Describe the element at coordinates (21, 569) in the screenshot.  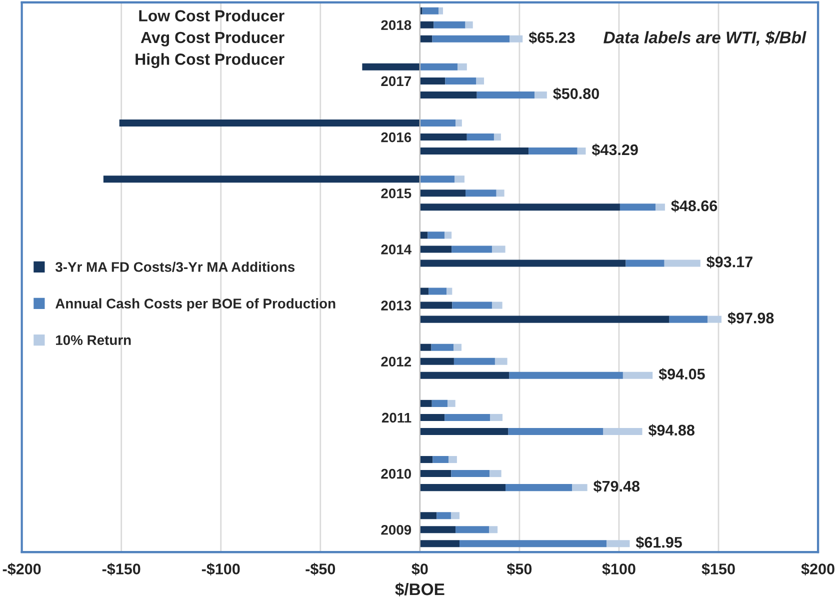
I see `x-tick-label: -$200` at that location.